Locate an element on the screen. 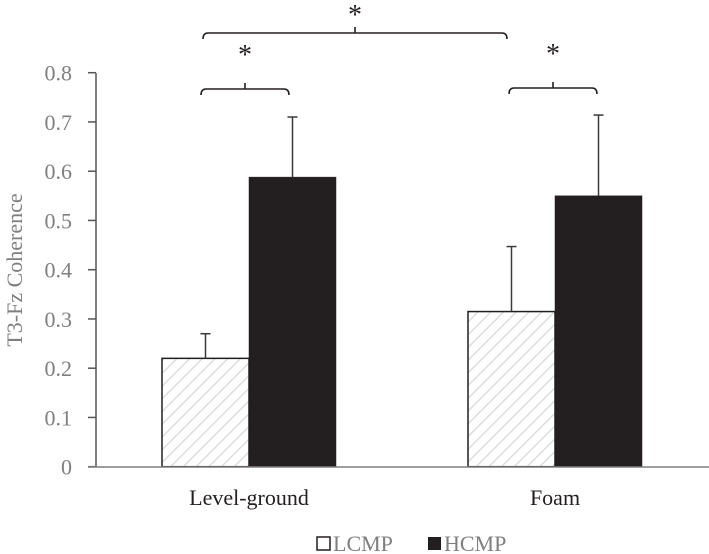  y-axis-label: T3-Fz Coherence is located at coordinates (14, 269).